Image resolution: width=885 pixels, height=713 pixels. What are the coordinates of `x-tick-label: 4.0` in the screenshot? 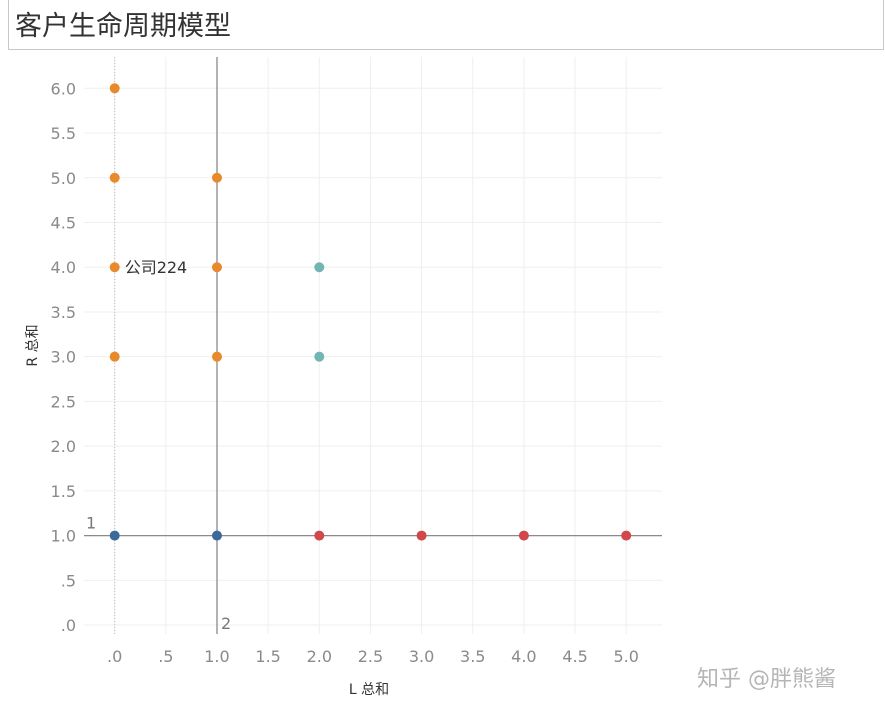 It's located at (523, 656).